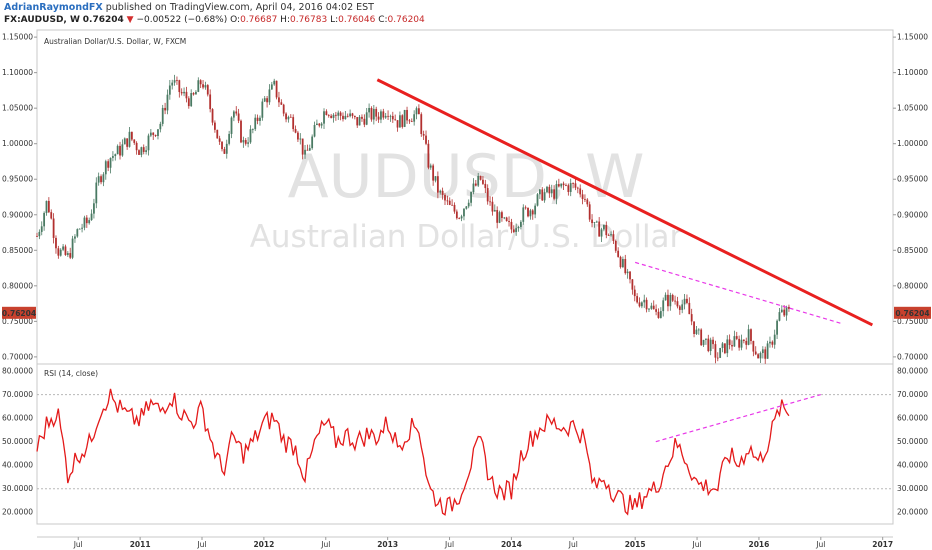  I want to click on rsi-title: RSI (14, close), so click(71, 373).